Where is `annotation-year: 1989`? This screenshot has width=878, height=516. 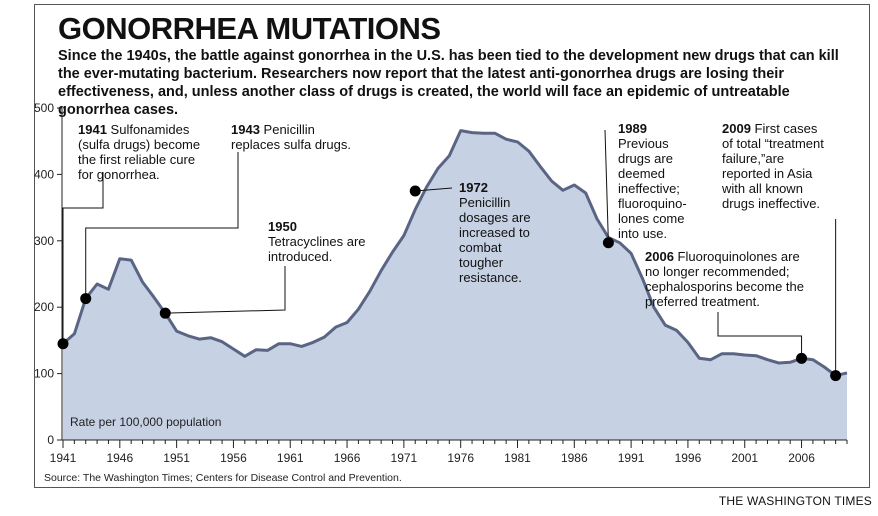 annotation-year: 1989 is located at coordinates (632, 128).